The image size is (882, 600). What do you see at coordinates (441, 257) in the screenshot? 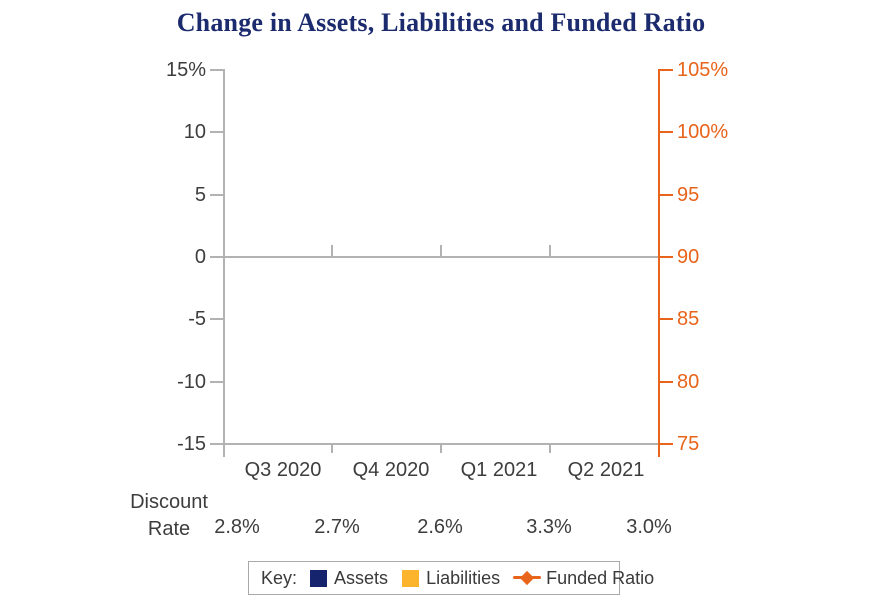
I see `zero-baseline` at bounding box center [441, 257].